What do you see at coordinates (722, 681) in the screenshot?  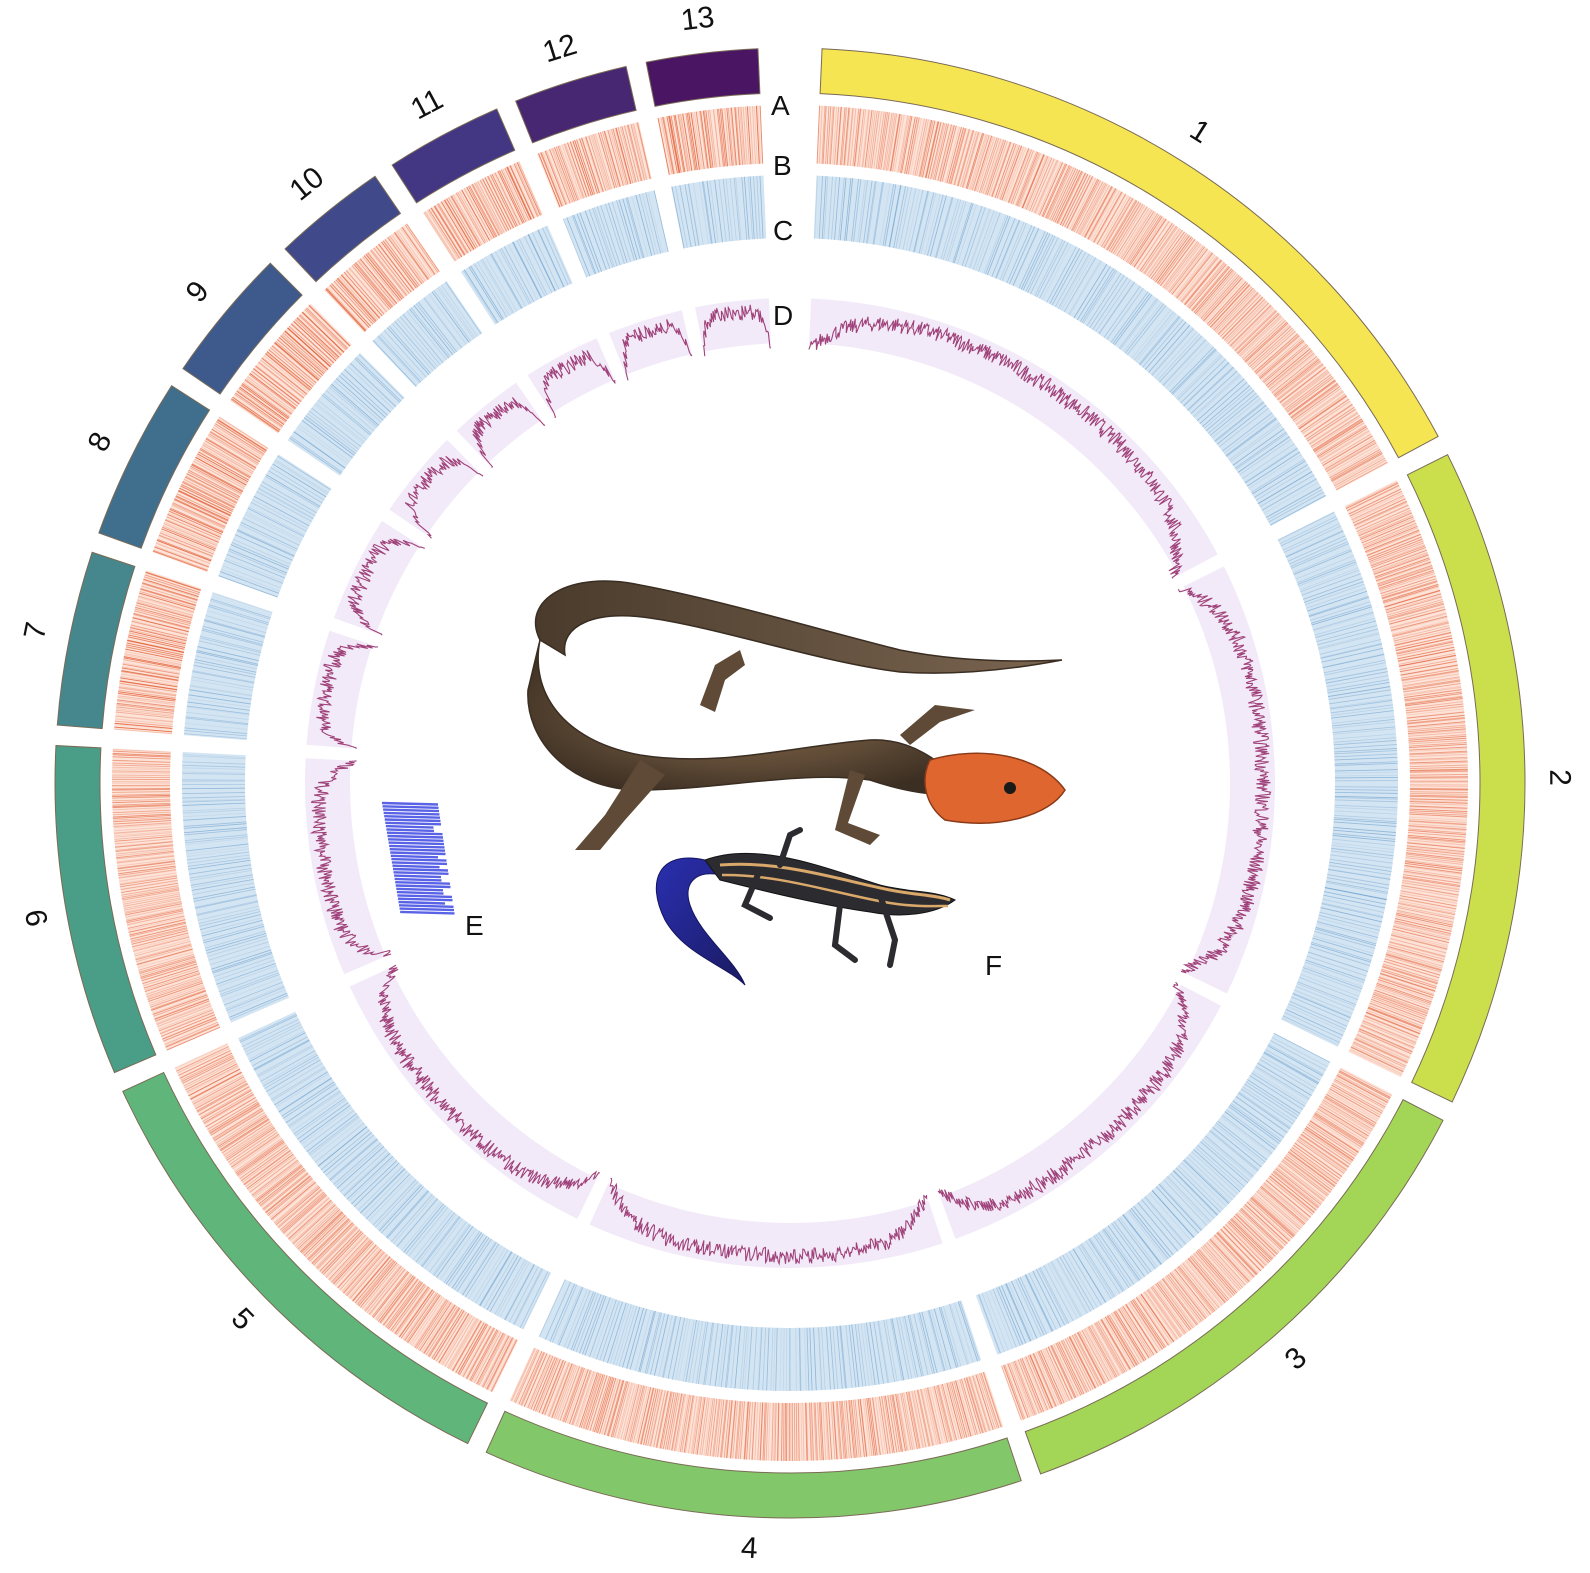 I see `adult-skink-back-leg-far` at bounding box center [722, 681].